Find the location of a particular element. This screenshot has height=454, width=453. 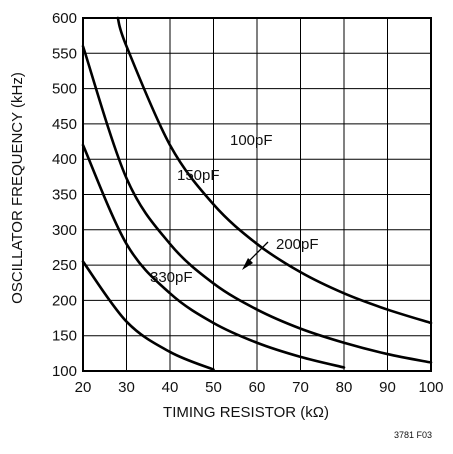

series-label-100pf: 100pF is located at coordinates (251, 140).